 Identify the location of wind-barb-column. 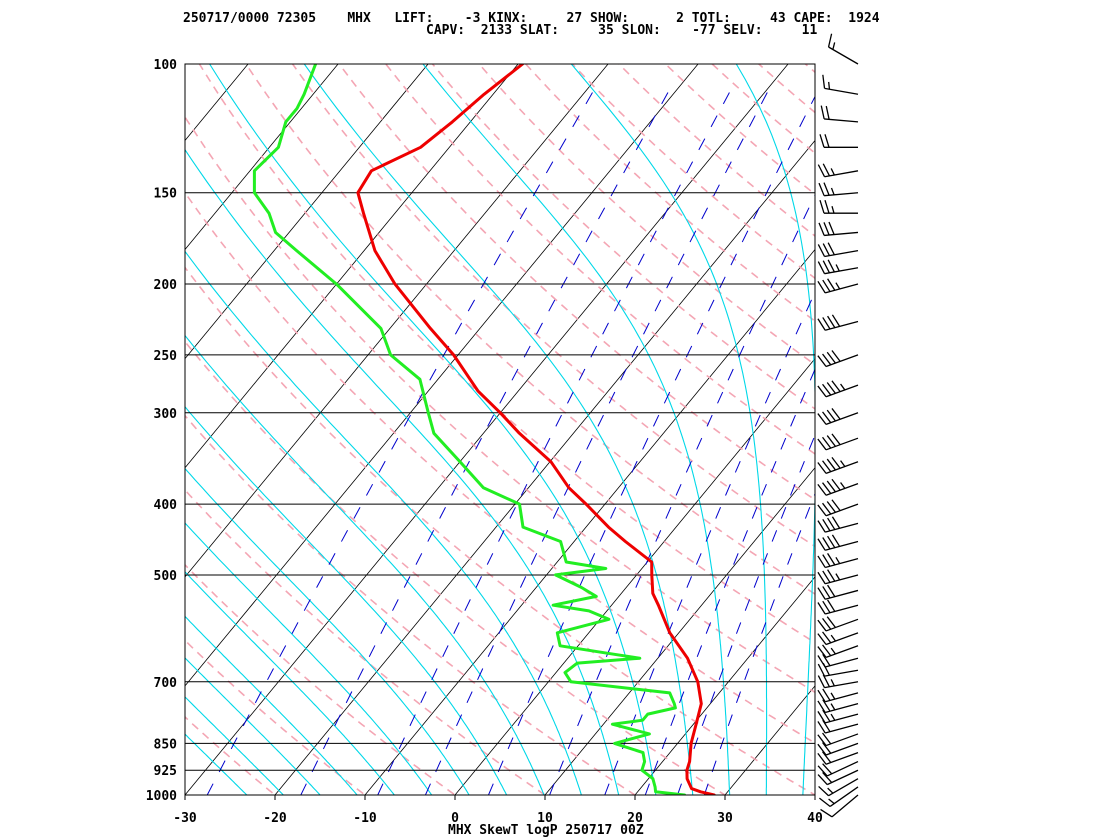
(838, 425).